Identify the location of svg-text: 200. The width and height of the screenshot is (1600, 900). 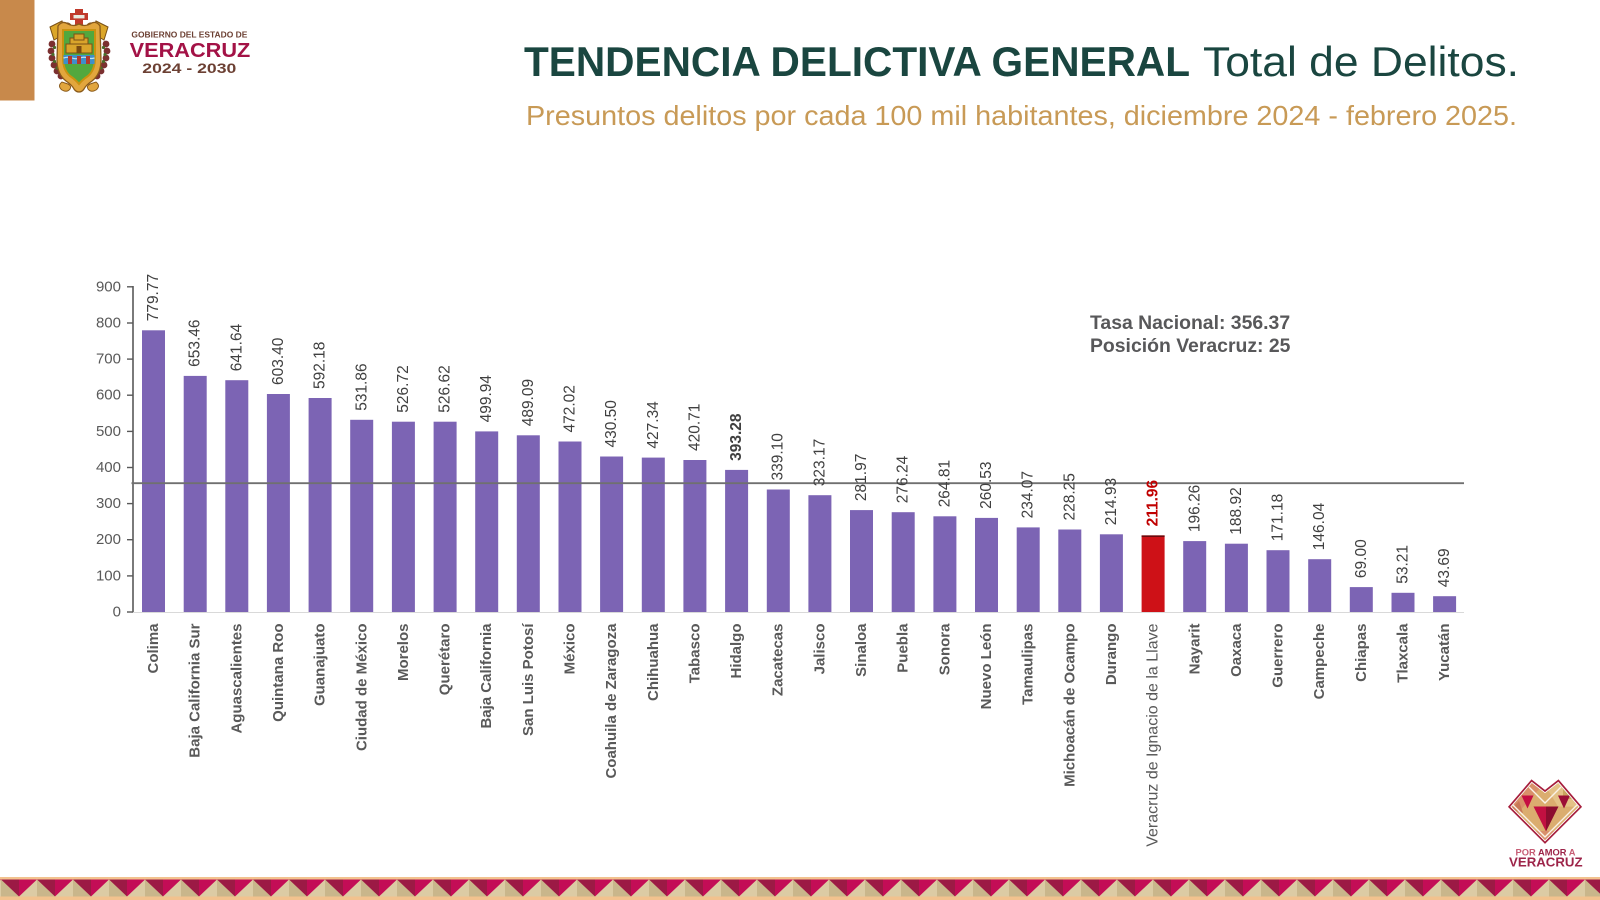
(108, 539).